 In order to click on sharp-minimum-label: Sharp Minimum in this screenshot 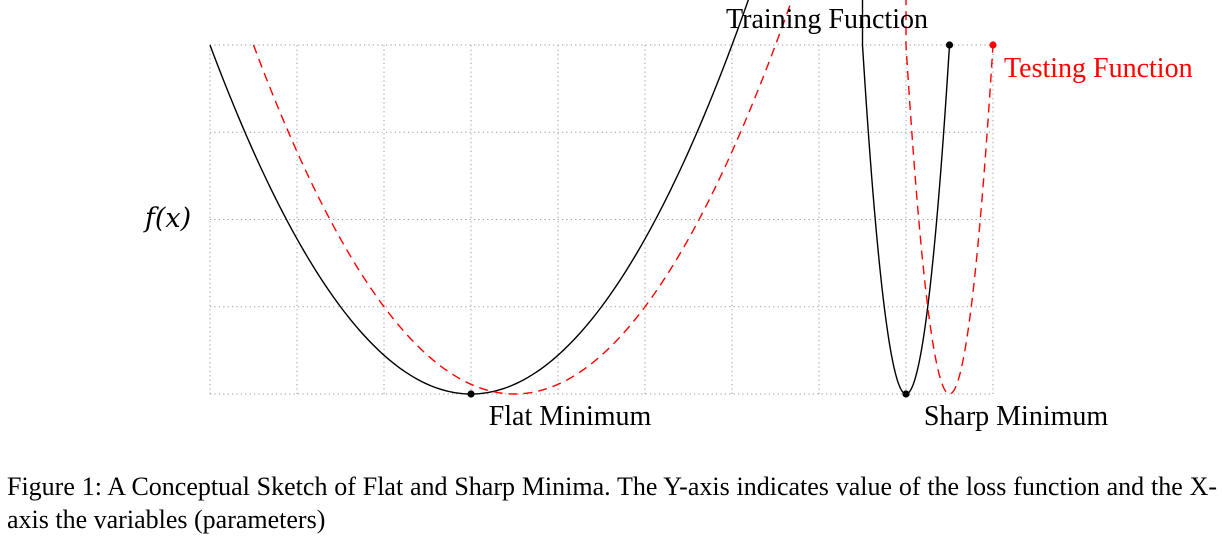, I will do `click(1016, 416)`.